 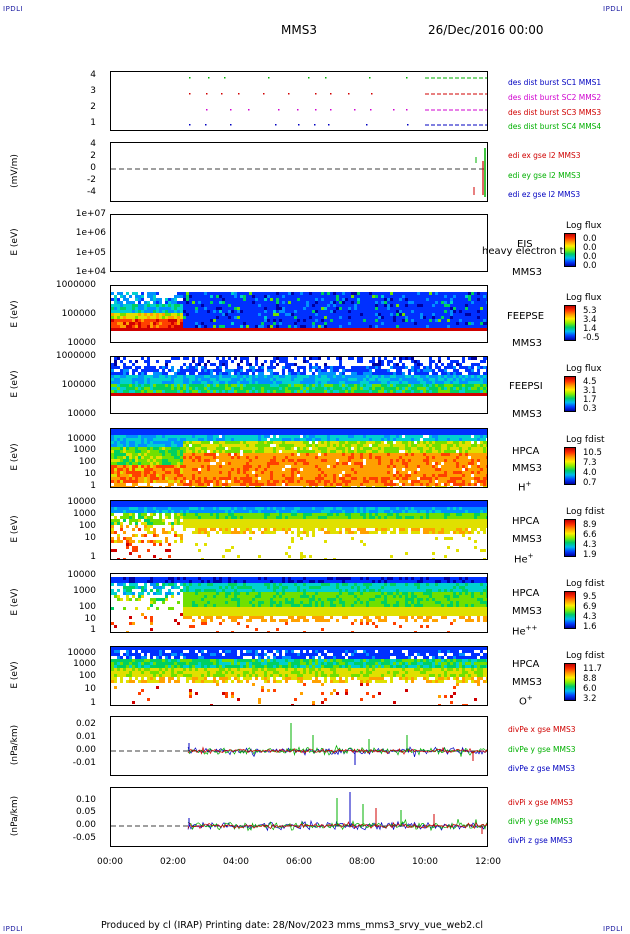 What do you see at coordinates (421, 451) in the screenshot?
I see `hpca-h-cell-1934` at bounding box center [421, 451].